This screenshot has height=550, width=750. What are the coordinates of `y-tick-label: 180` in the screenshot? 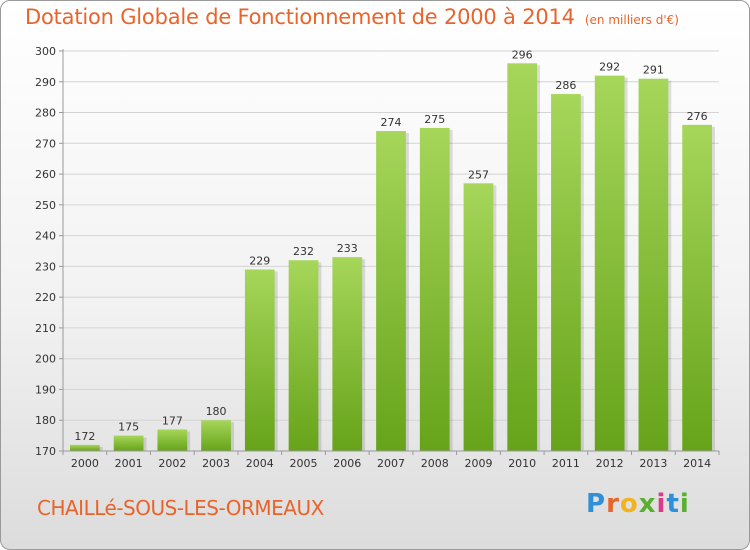 It's located at (45, 420).